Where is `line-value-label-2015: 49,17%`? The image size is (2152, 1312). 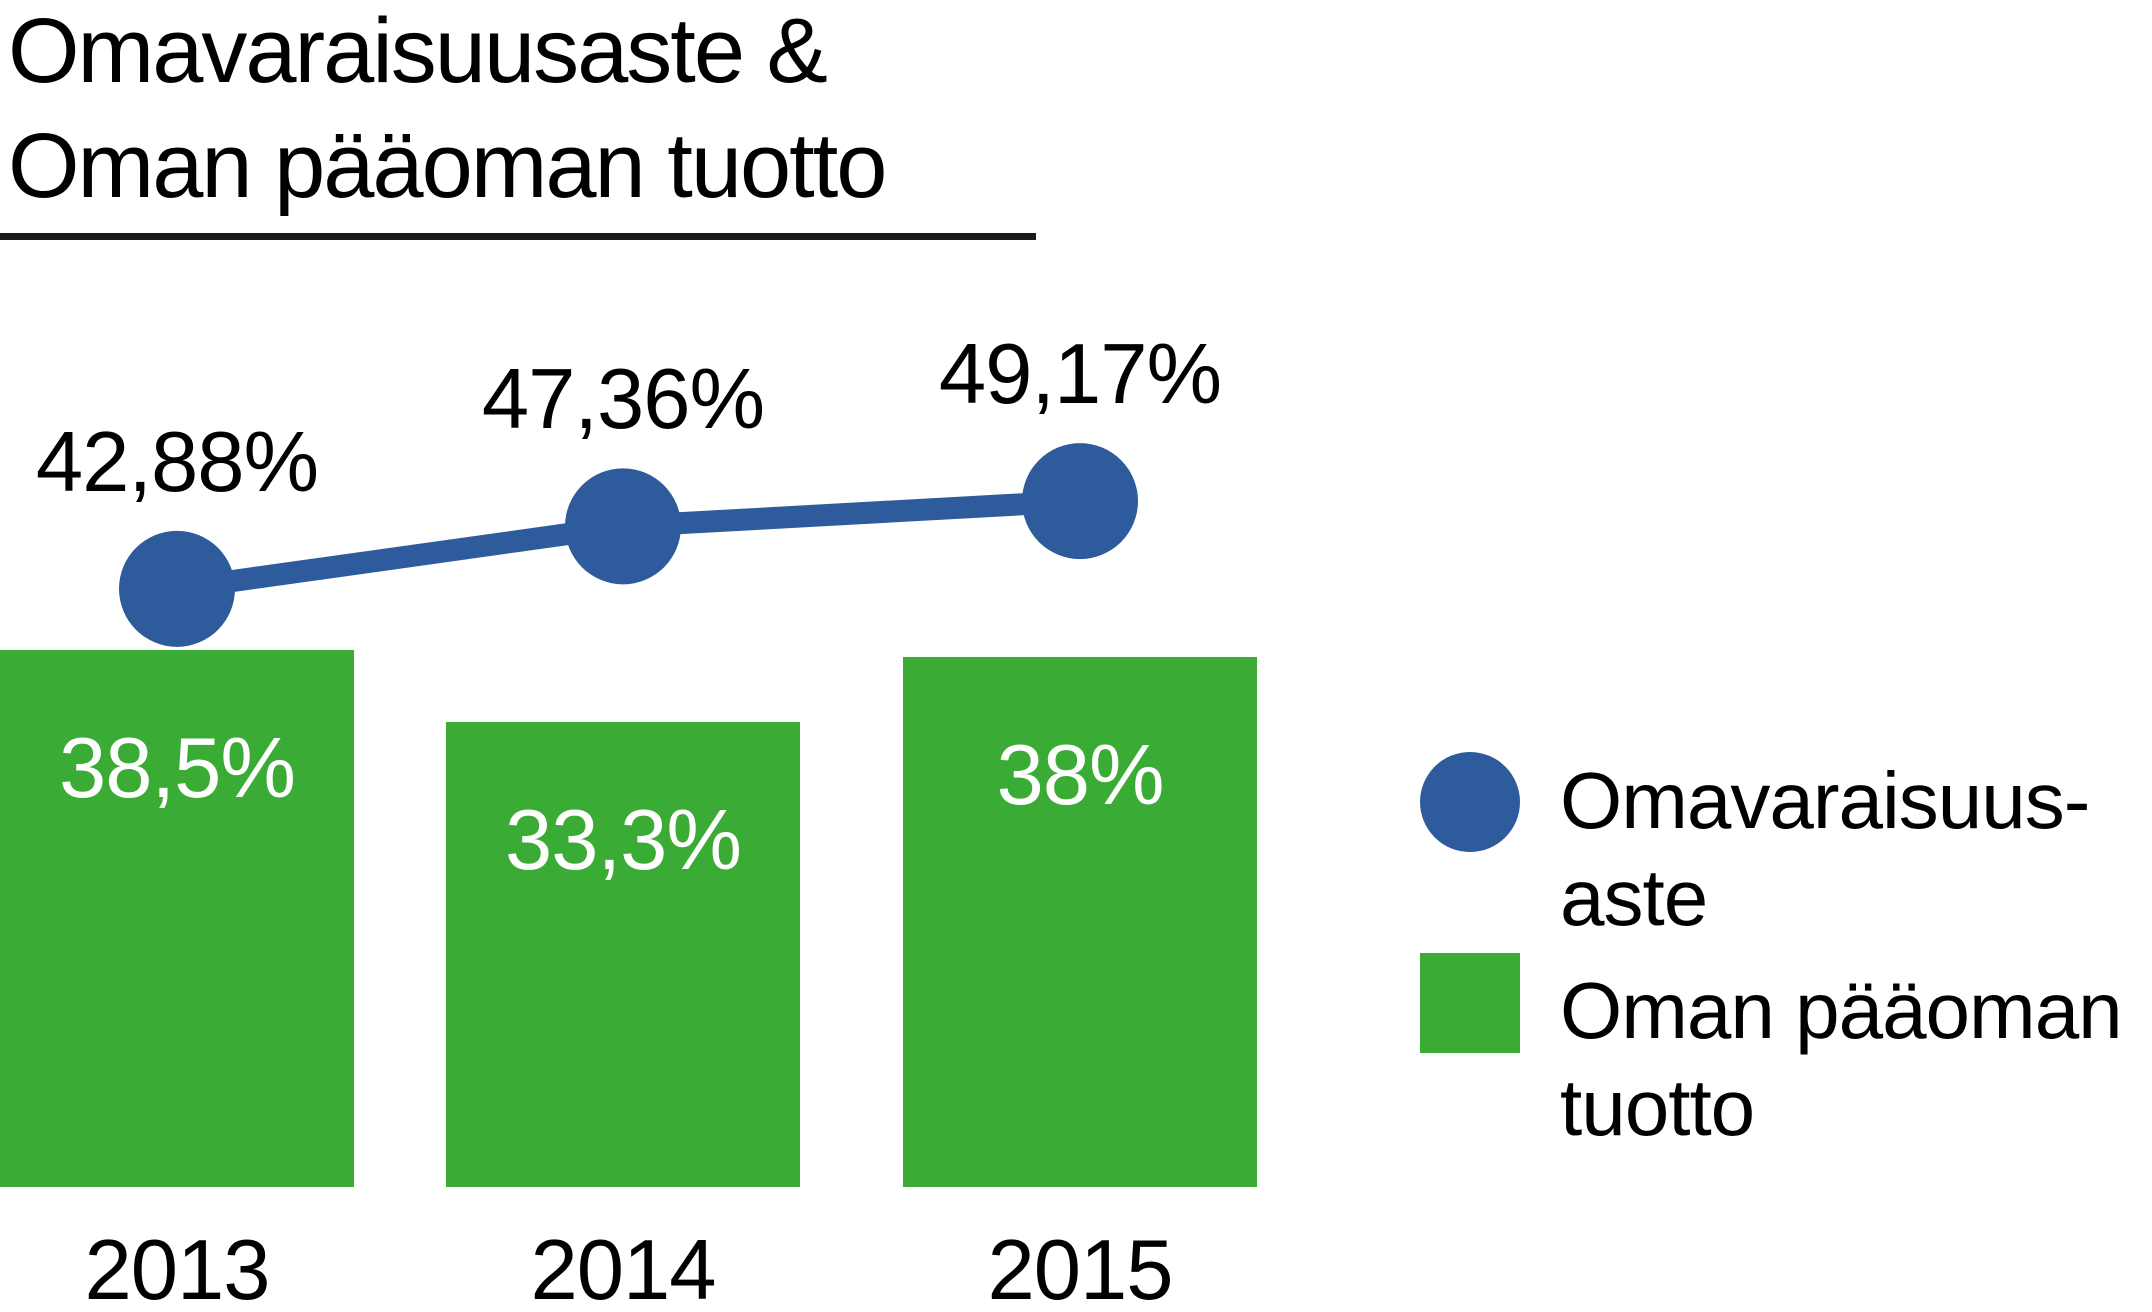 line-value-label-2015: 49,17% is located at coordinates (1080, 375).